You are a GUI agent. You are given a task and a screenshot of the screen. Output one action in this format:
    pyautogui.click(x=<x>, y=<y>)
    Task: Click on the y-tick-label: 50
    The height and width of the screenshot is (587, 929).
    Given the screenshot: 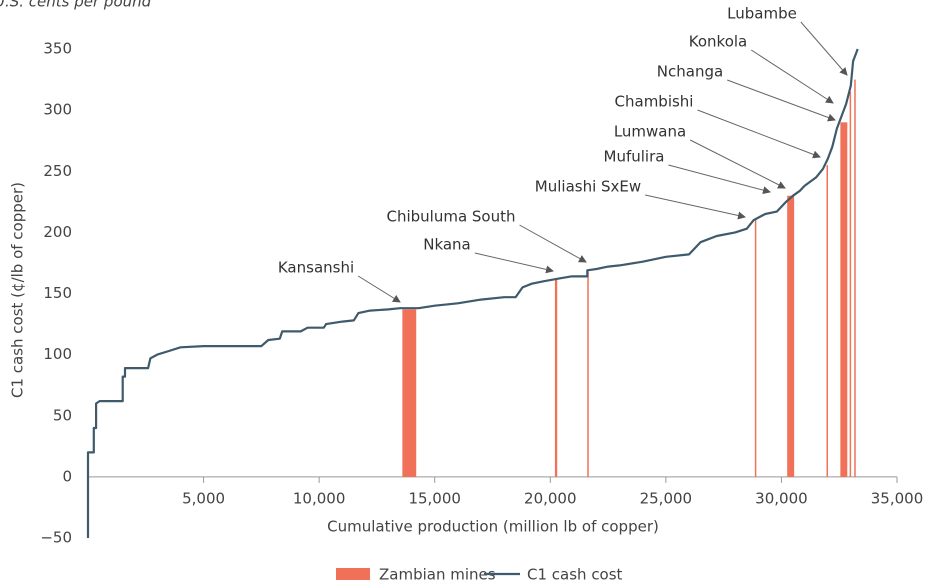 What is the action you would take?
    pyautogui.click(x=62, y=415)
    